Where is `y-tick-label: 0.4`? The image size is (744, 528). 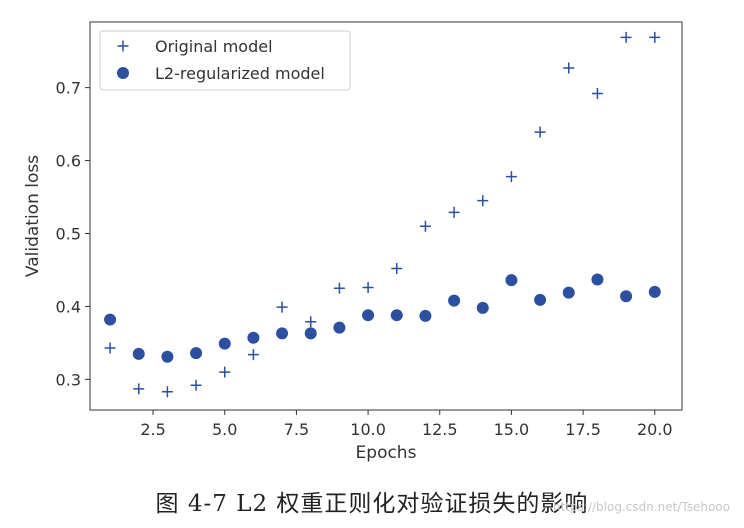
y-tick-label: 0.4 is located at coordinates (68, 306).